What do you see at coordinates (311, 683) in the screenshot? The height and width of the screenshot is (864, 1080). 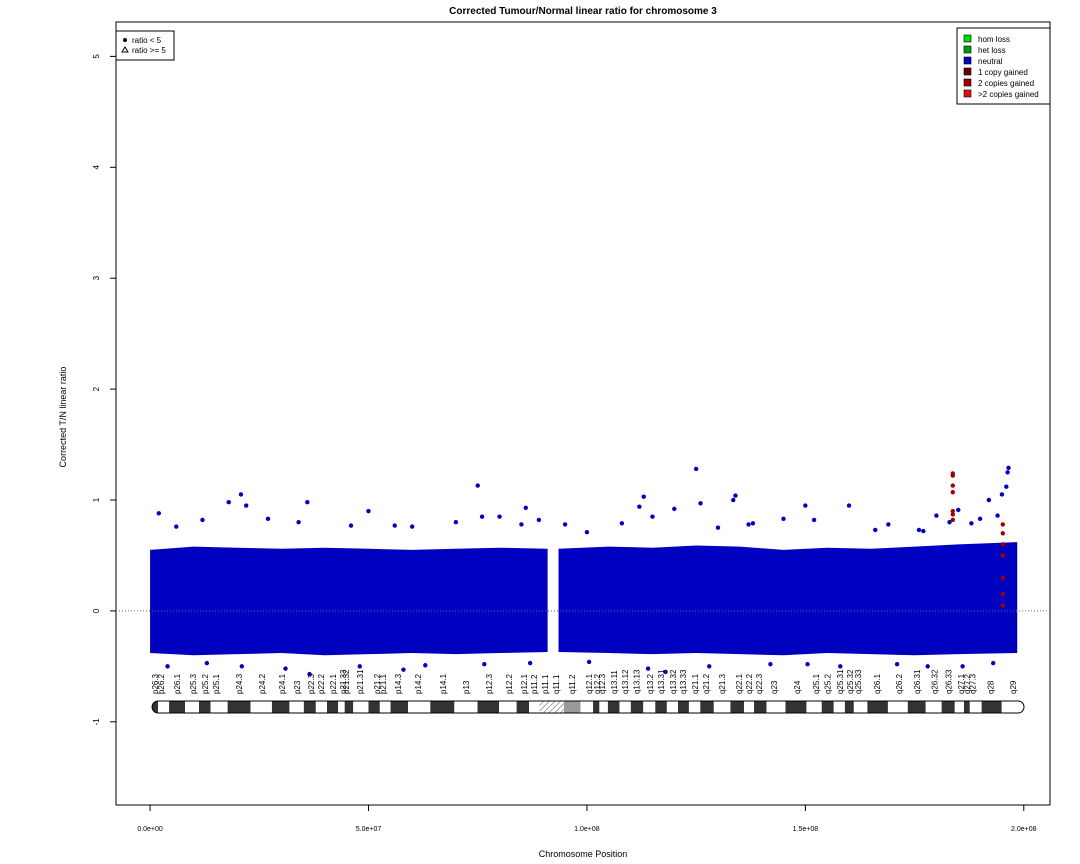 I see `cytoband-label: p22.3` at bounding box center [311, 683].